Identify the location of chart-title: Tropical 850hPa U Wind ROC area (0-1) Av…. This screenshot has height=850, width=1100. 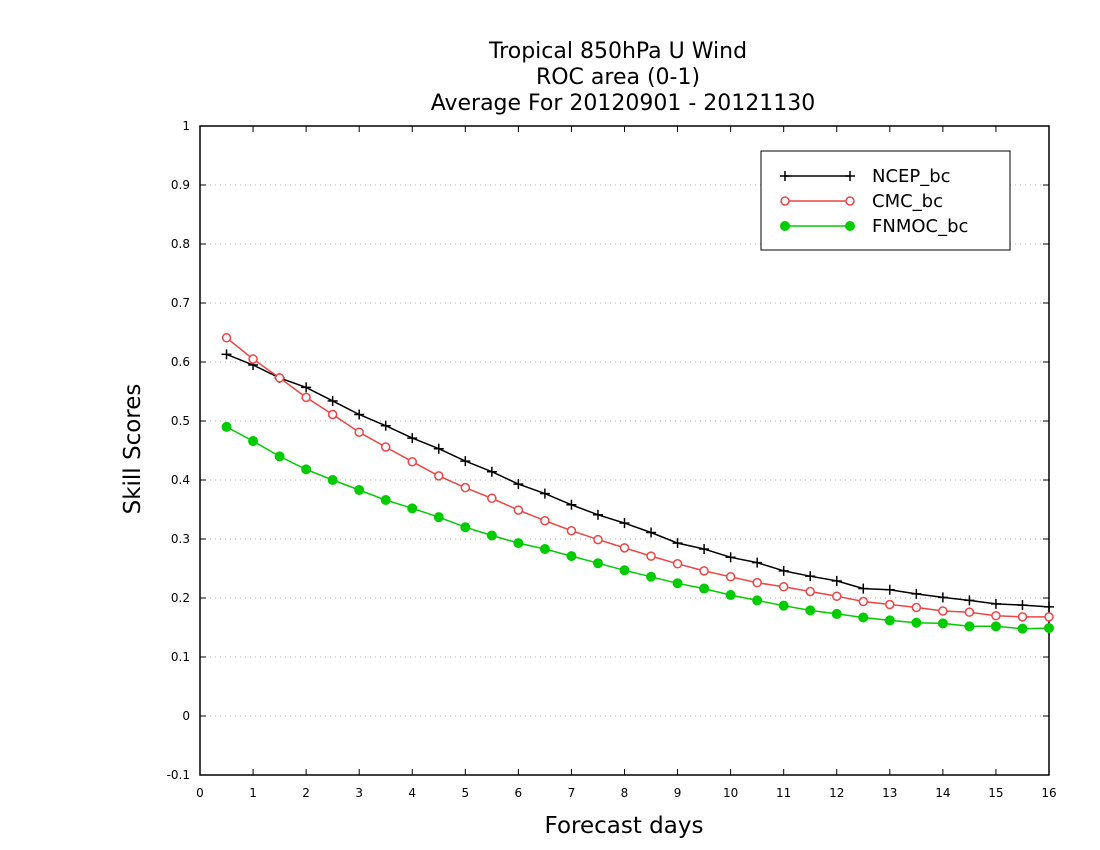
(623, 77).